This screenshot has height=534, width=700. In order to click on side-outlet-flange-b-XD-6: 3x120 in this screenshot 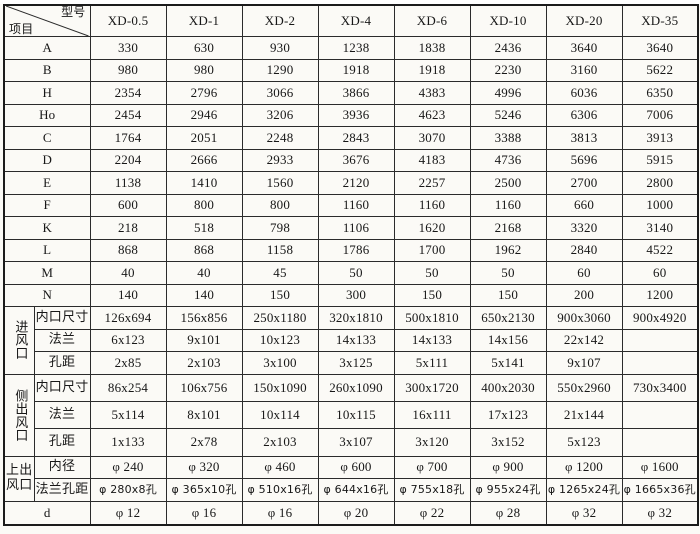, I will do `click(432, 442)`.